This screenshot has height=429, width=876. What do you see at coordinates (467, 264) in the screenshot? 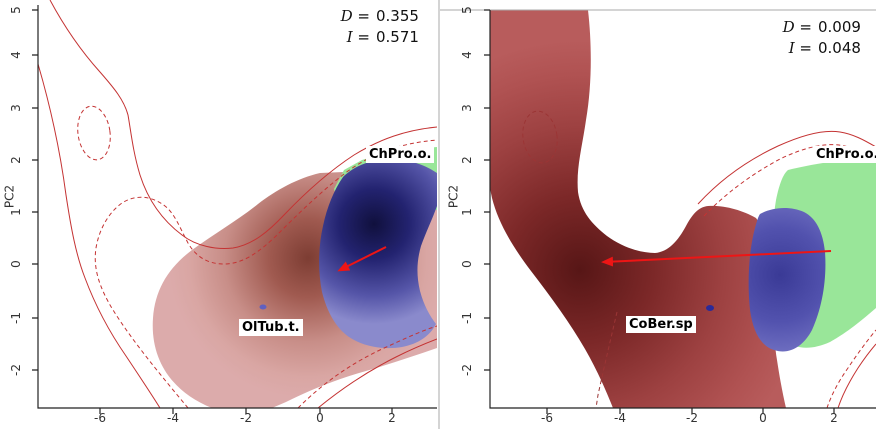
I see `right-y-tick-label: 0` at bounding box center [467, 264].